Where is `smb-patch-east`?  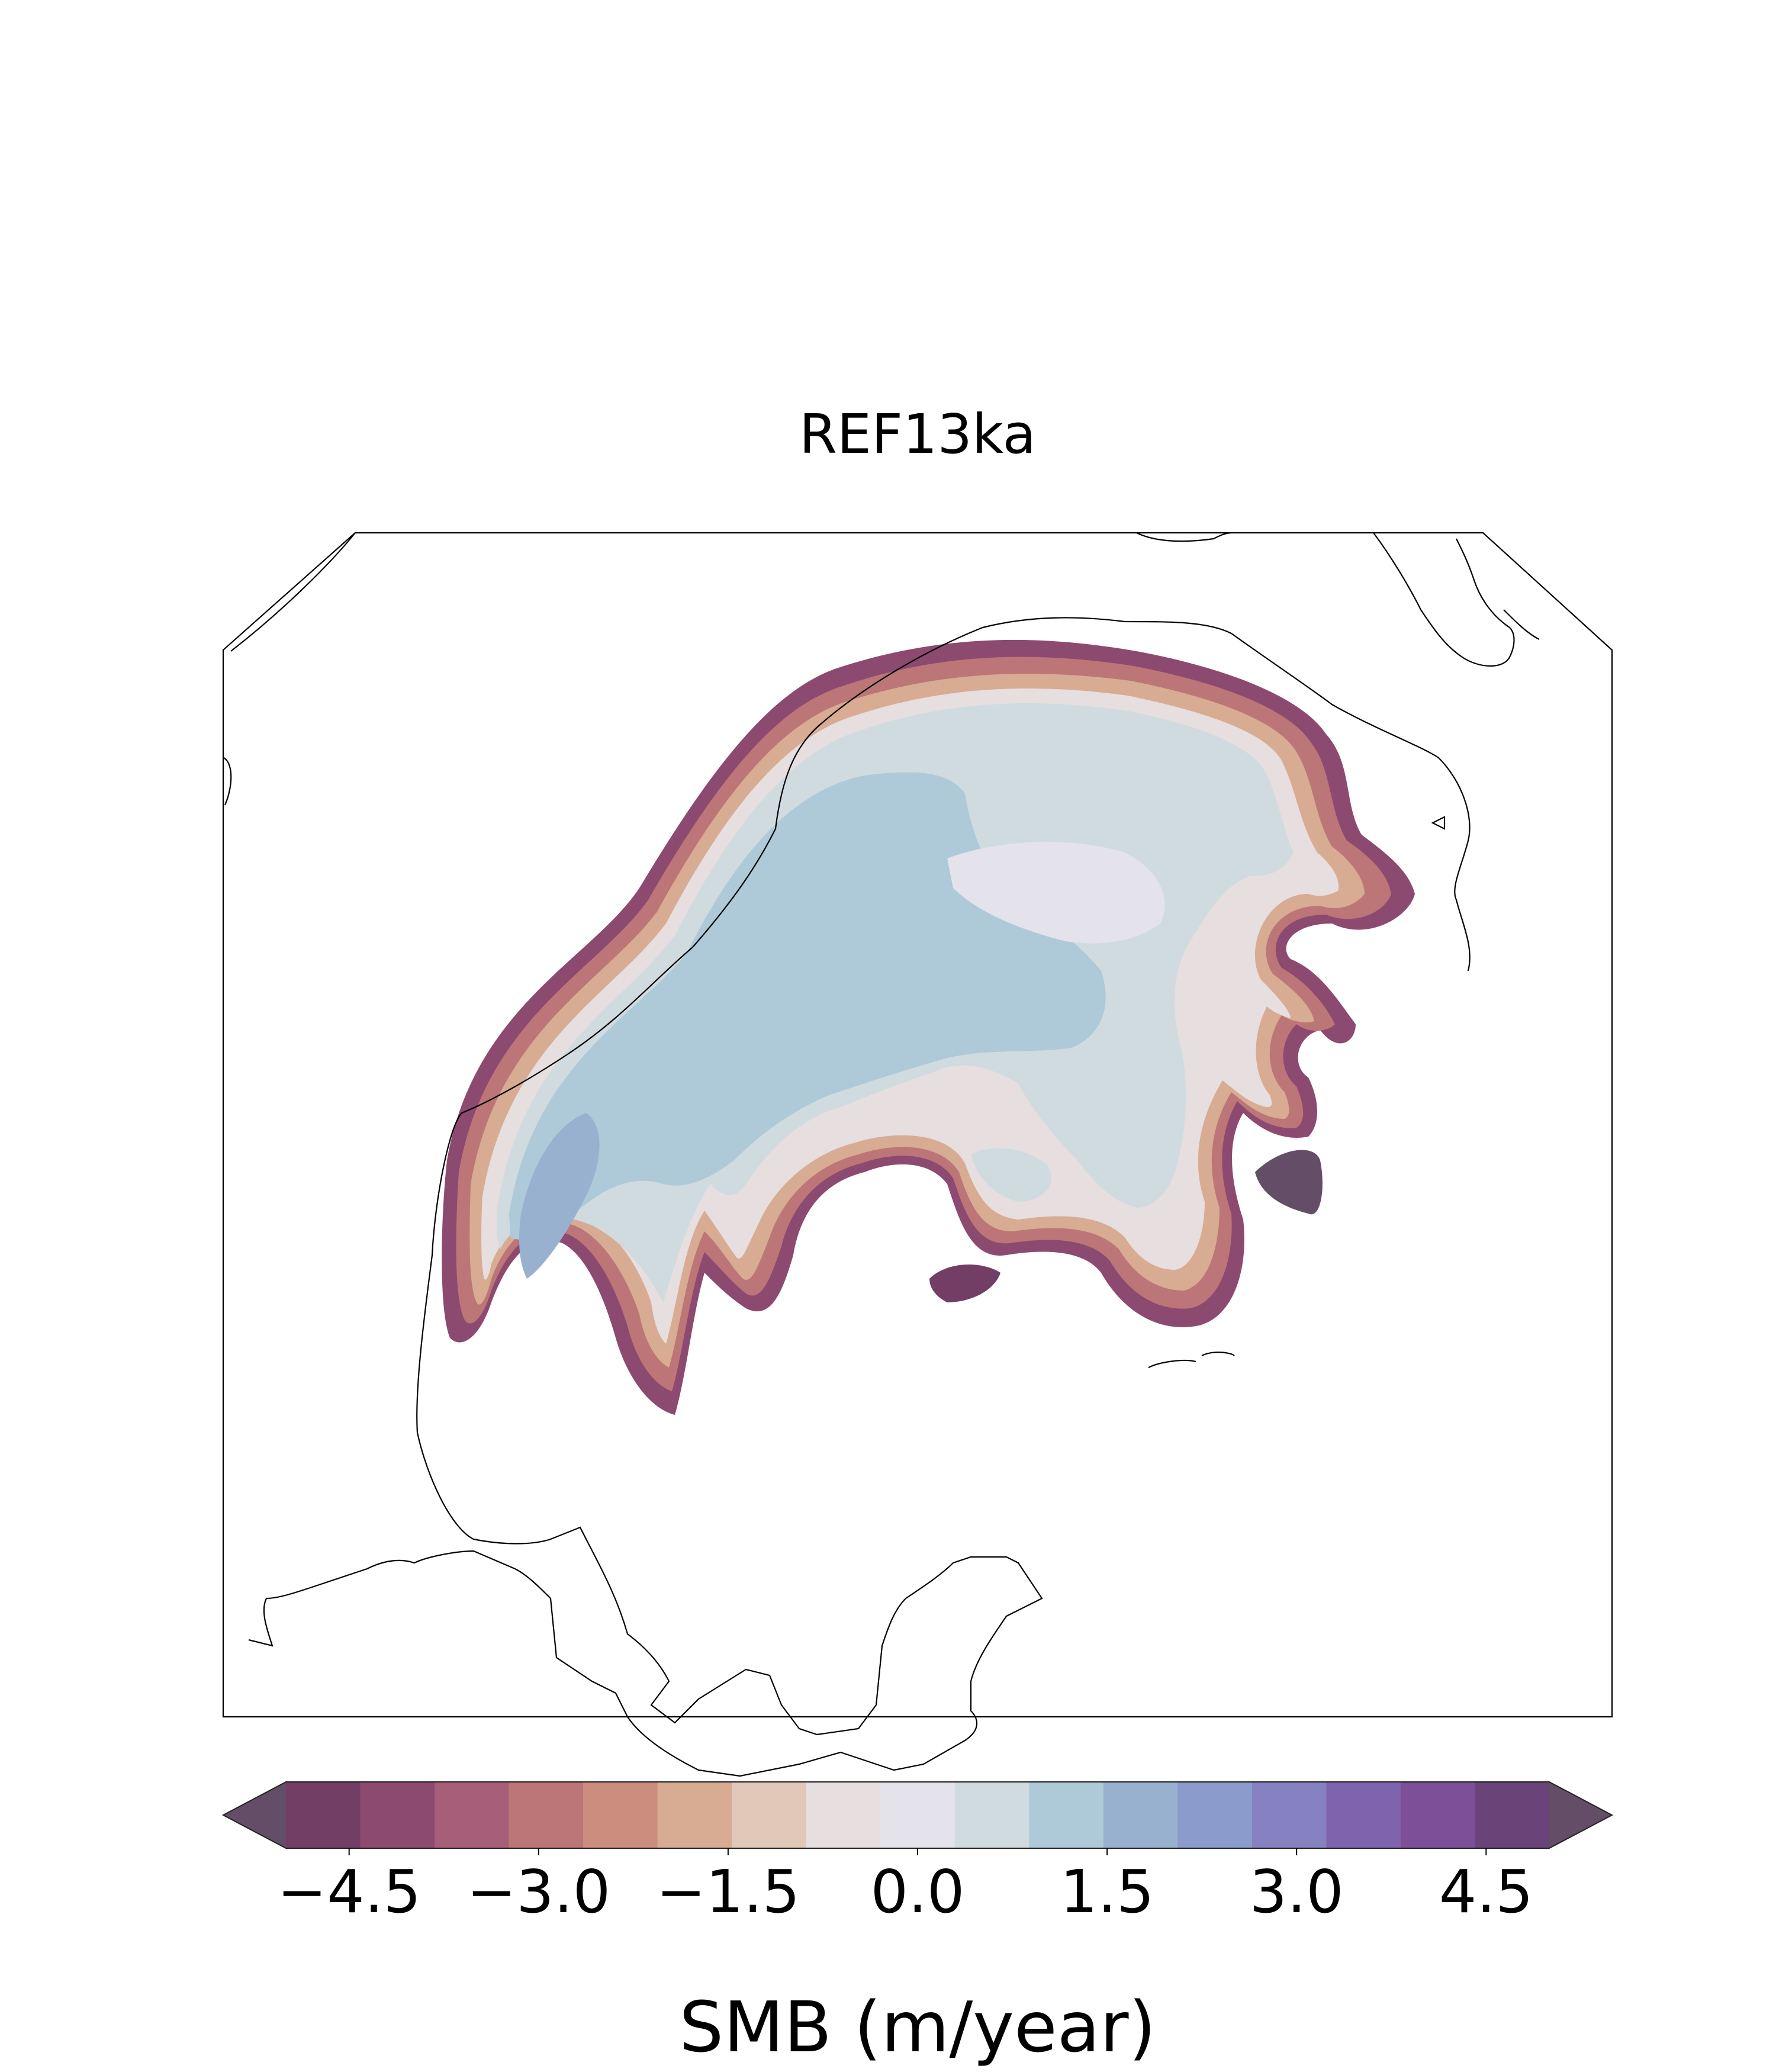 smb-patch-east is located at coordinates (1056, 892).